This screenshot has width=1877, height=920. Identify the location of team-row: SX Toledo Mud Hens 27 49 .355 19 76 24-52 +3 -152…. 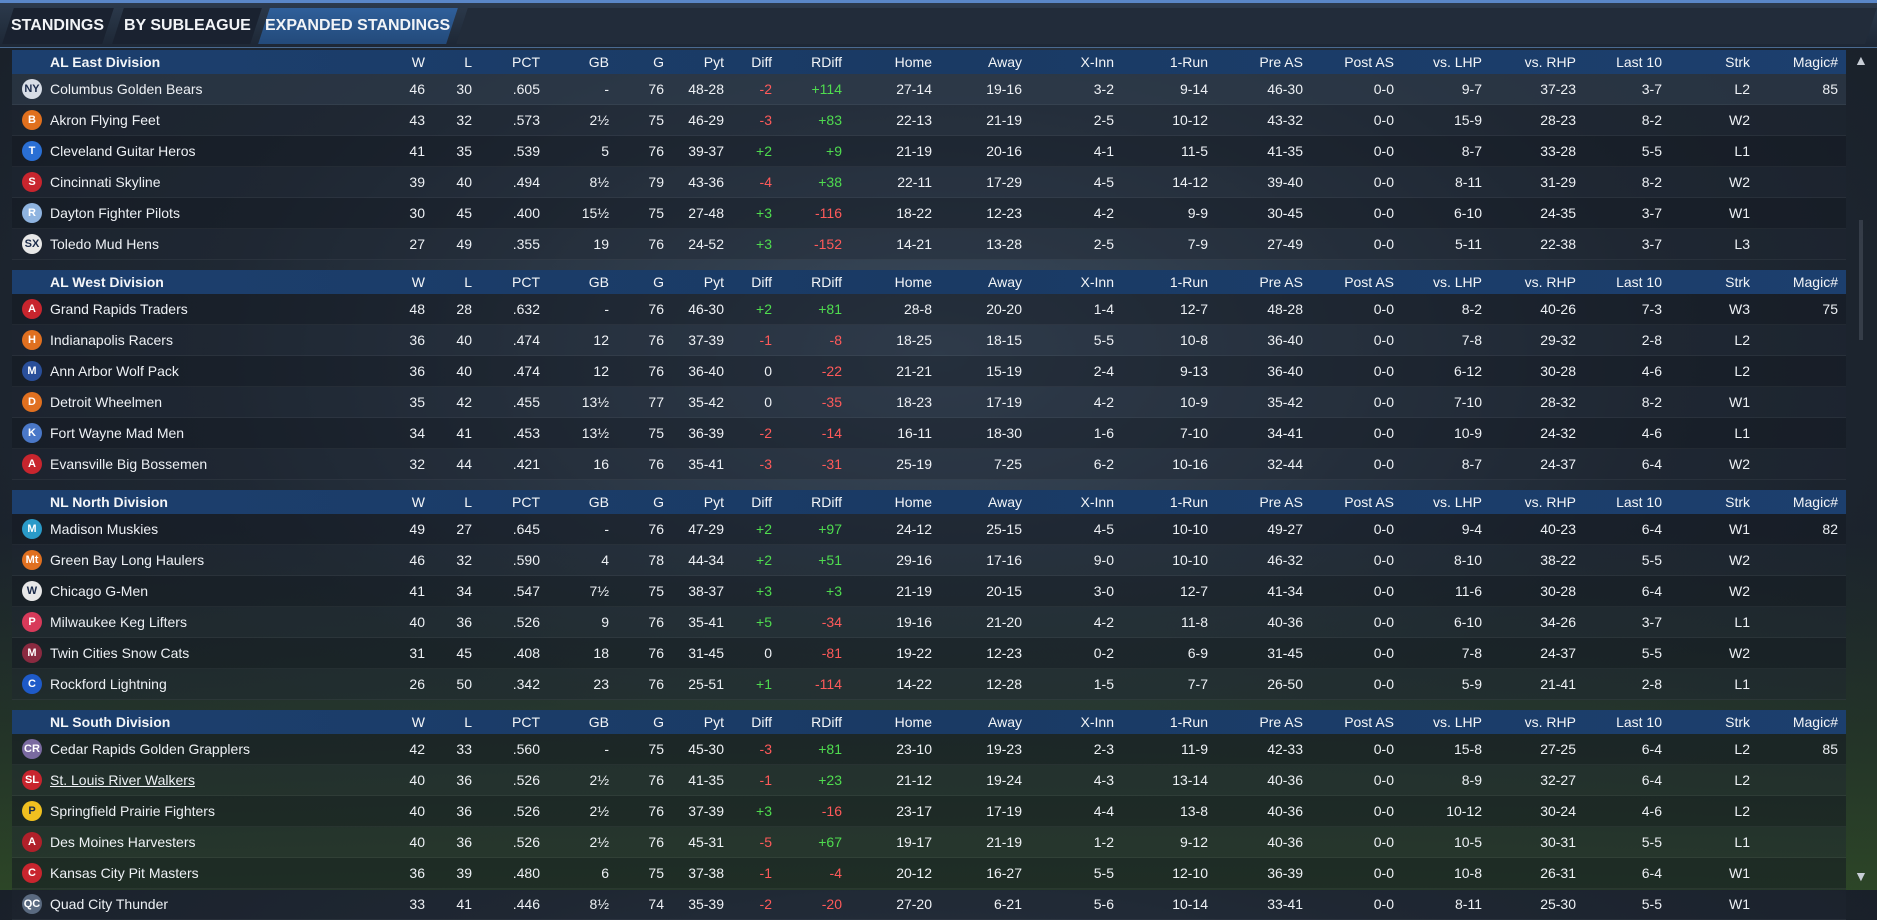
(929, 244).